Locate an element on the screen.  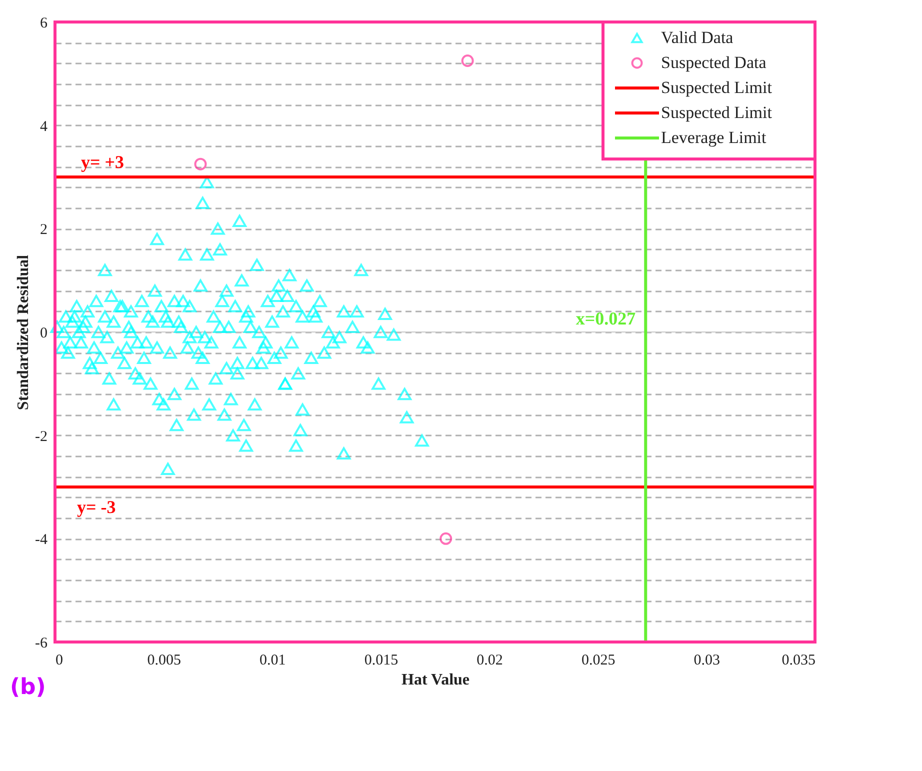
text: (b) is located at coordinates (28, 687).